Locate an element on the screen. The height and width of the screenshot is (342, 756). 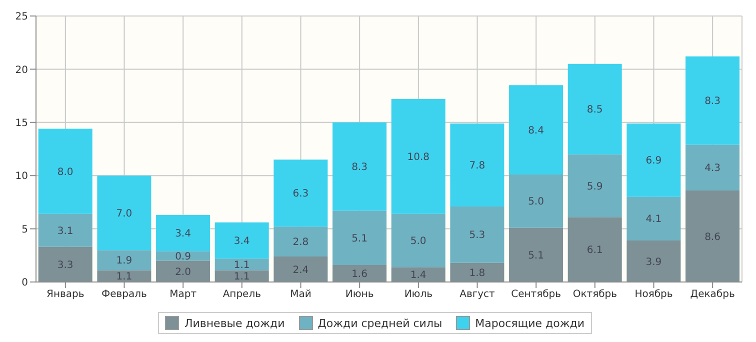
data-label: 1.8 is located at coordinates (477, 273).